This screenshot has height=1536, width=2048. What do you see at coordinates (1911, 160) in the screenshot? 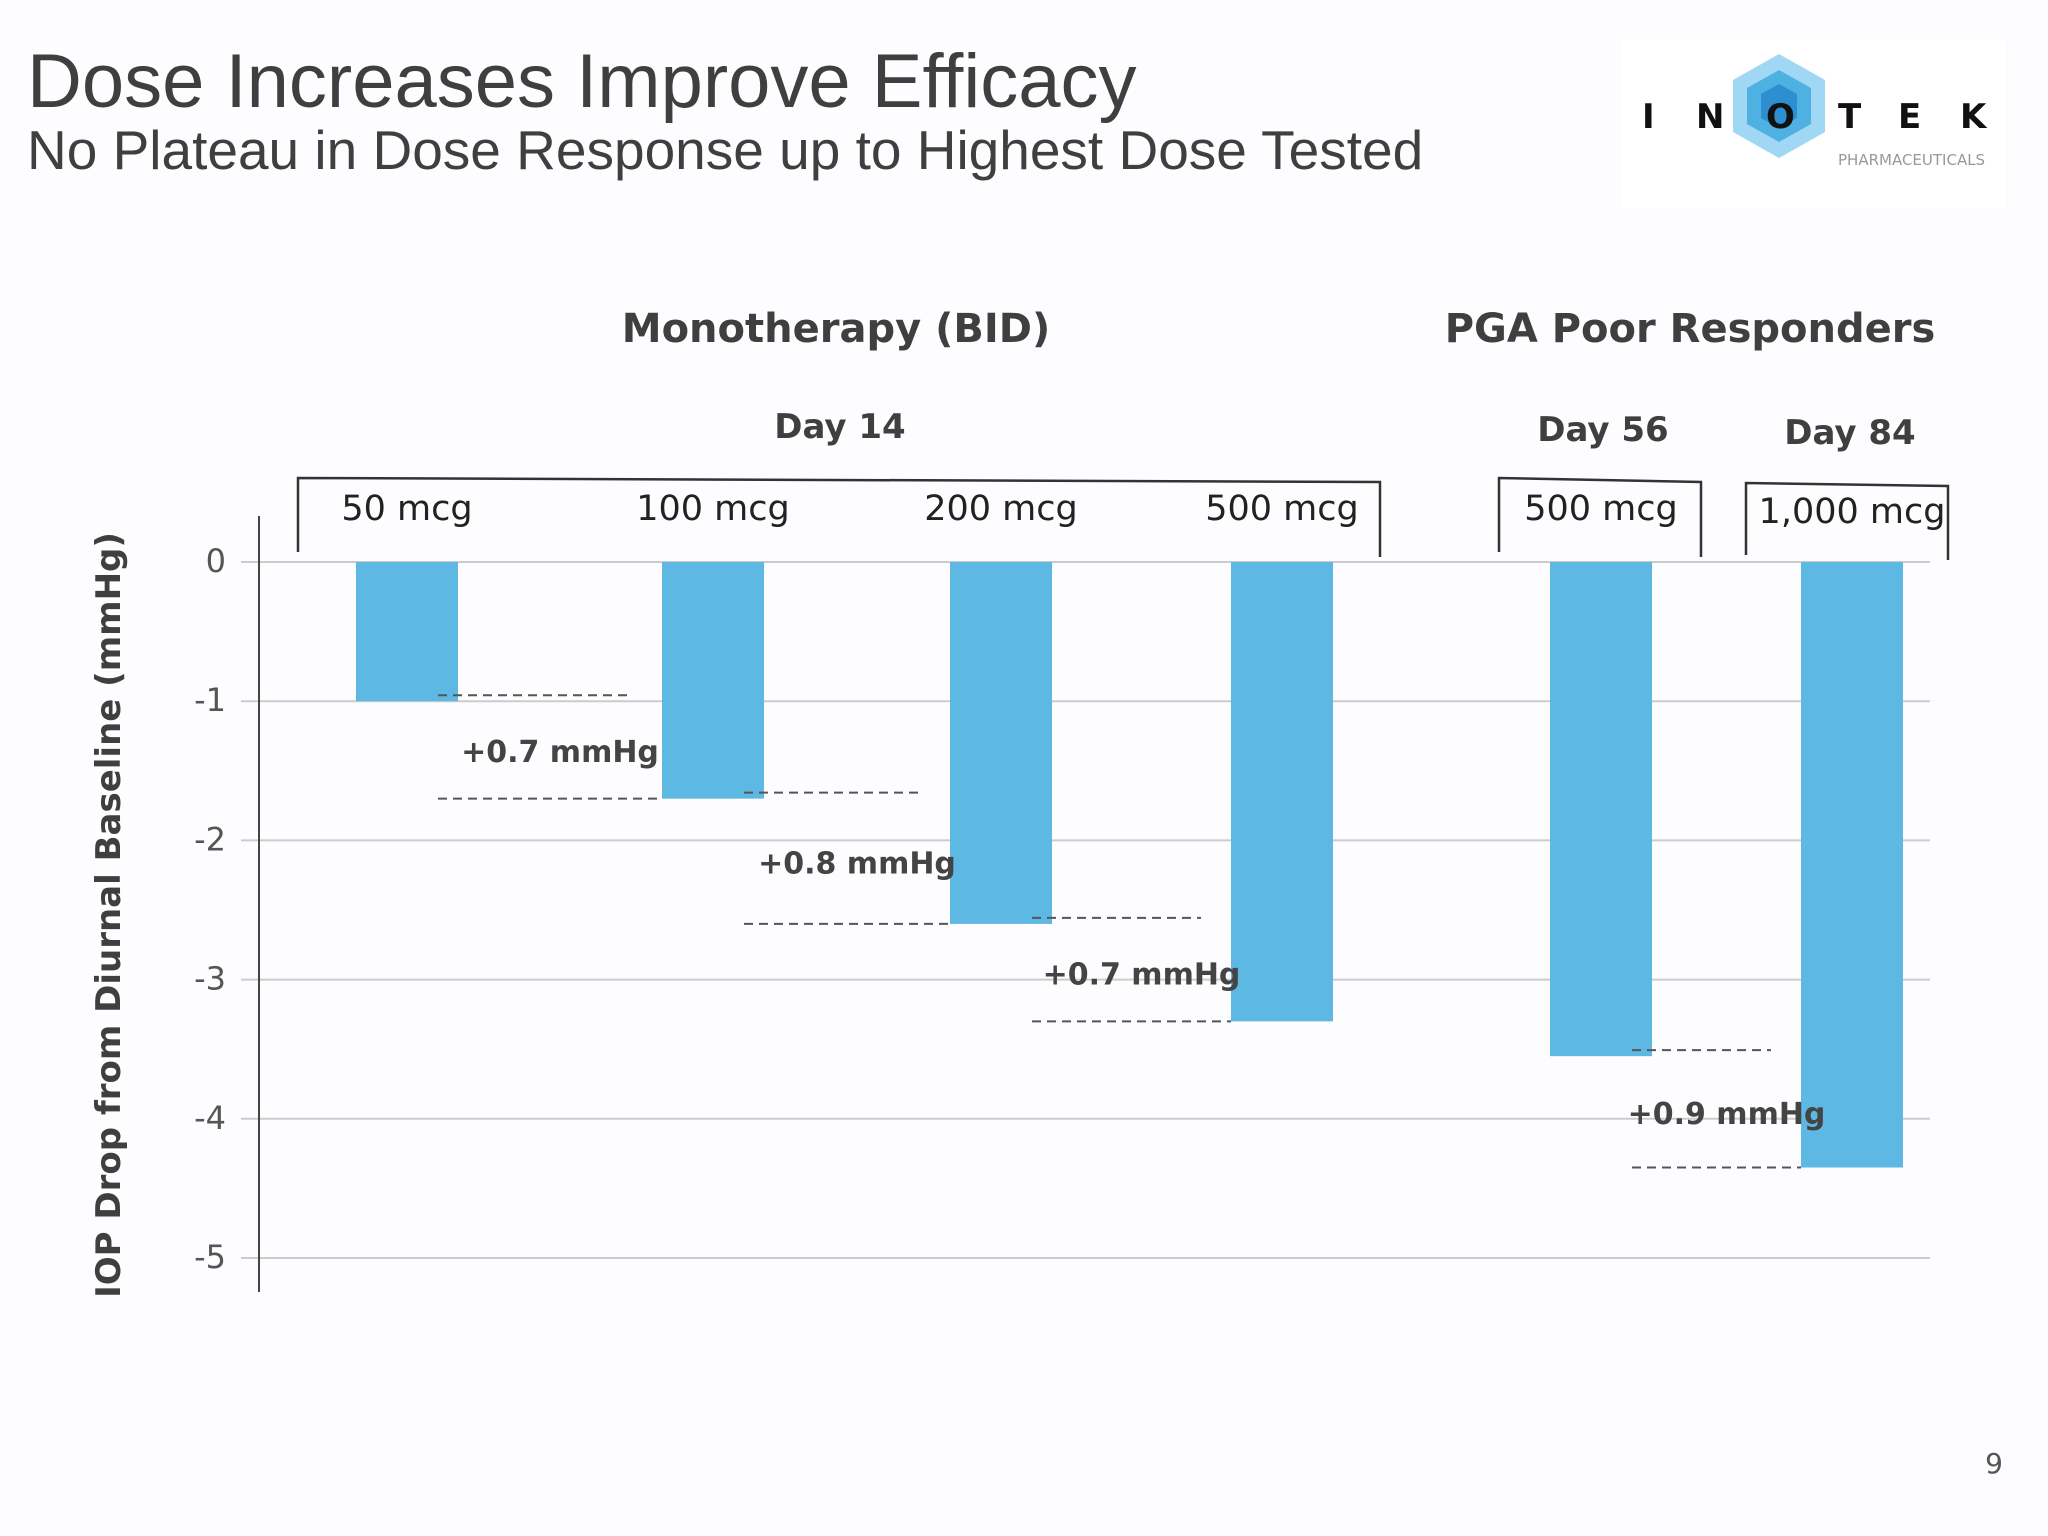
I see `logo-tagline: PHARMACEUTICALS` at bounding box center [1911, 160].